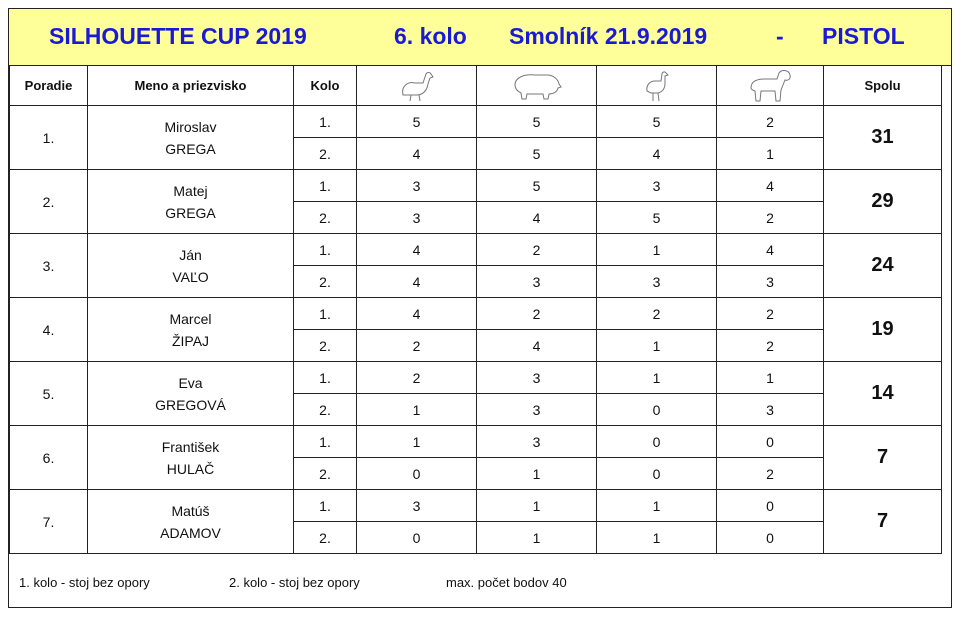  I want to click on col-ram, so click(770, 85).